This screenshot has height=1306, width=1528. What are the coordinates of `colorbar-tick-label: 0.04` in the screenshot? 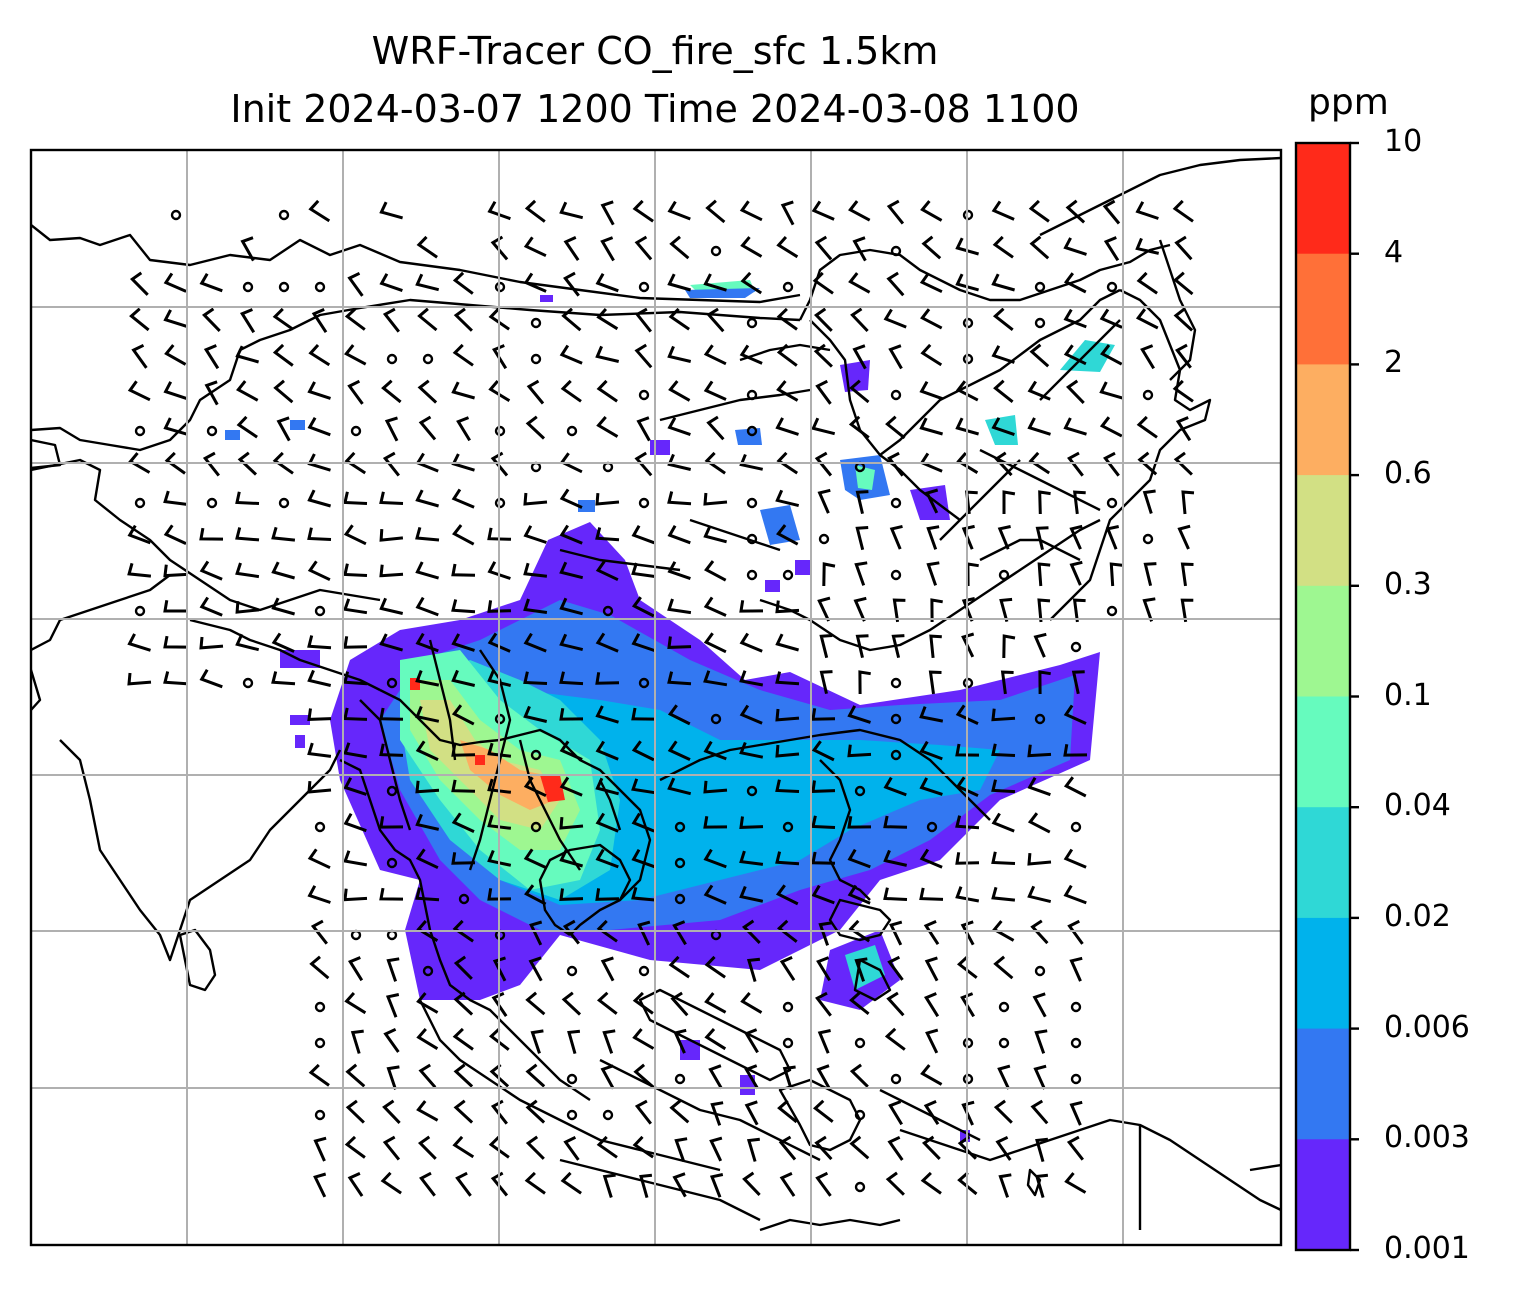 It's located at (1417, 806).